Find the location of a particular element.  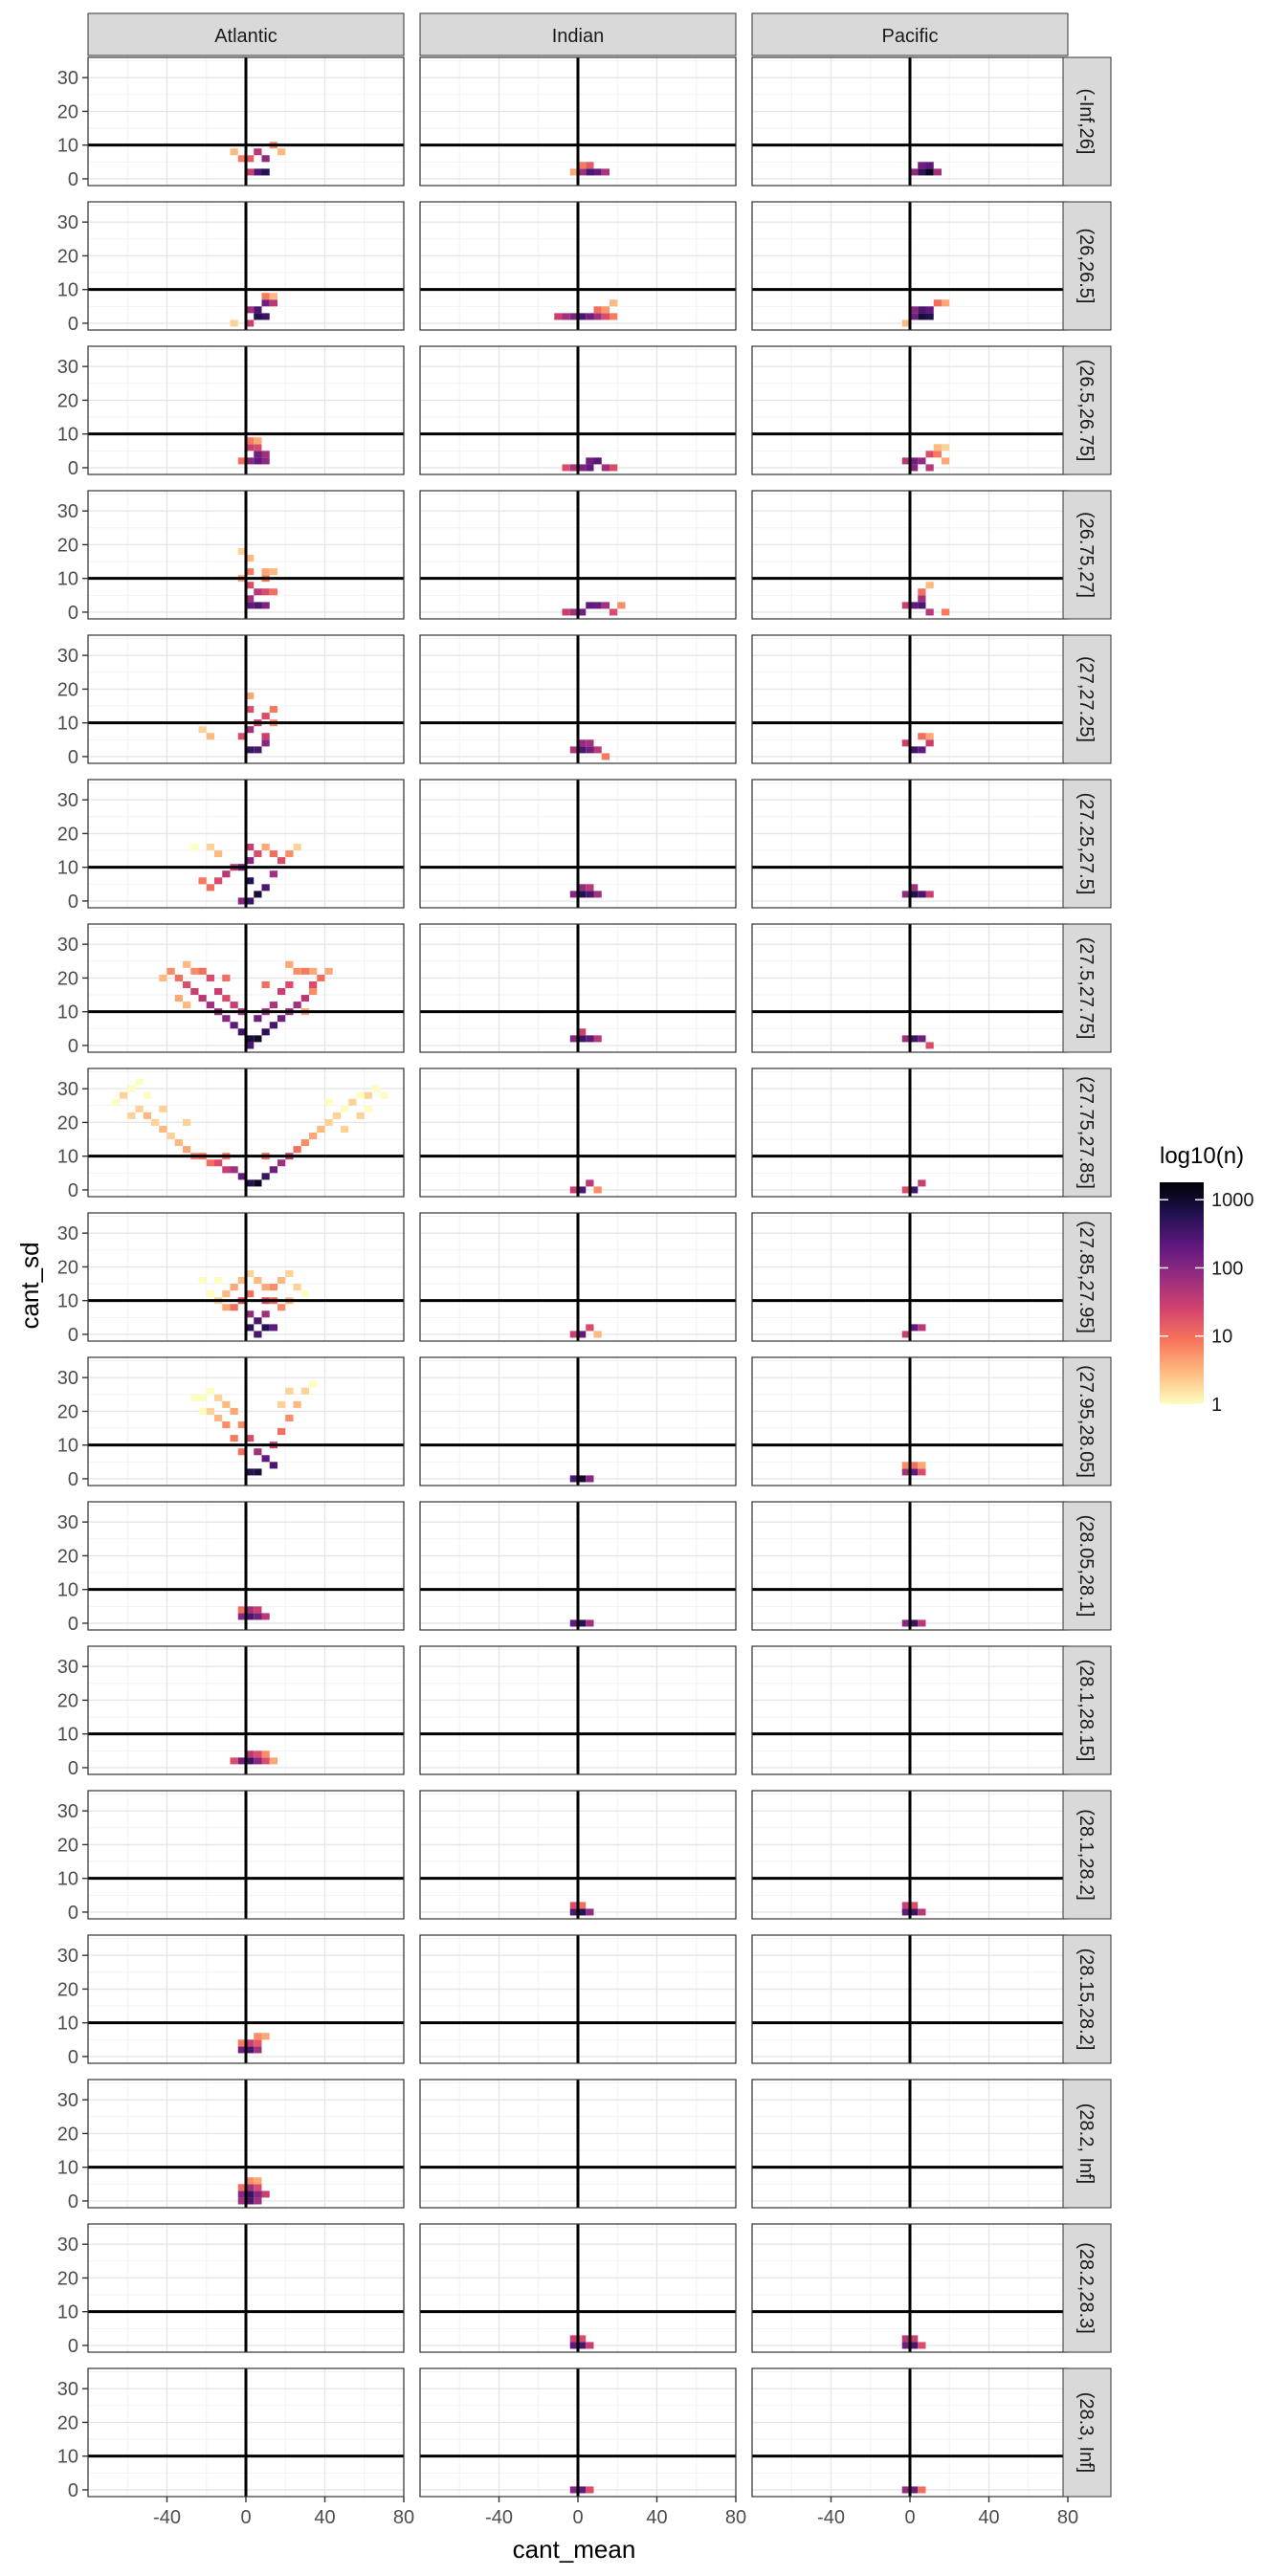

x-tick-label: 40 is located at coordinates (656, 2517).